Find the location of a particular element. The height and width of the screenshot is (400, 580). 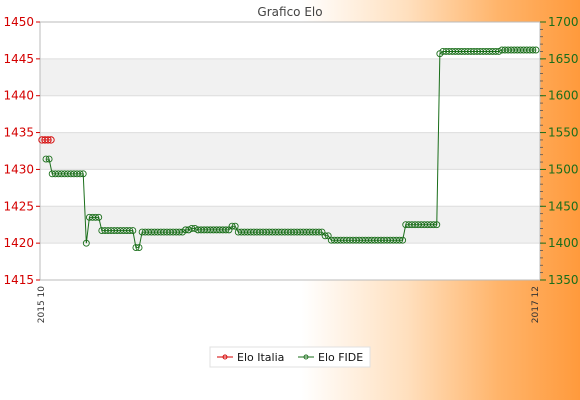

left-tick-label: 1420 is located at coordinates (18, 243).